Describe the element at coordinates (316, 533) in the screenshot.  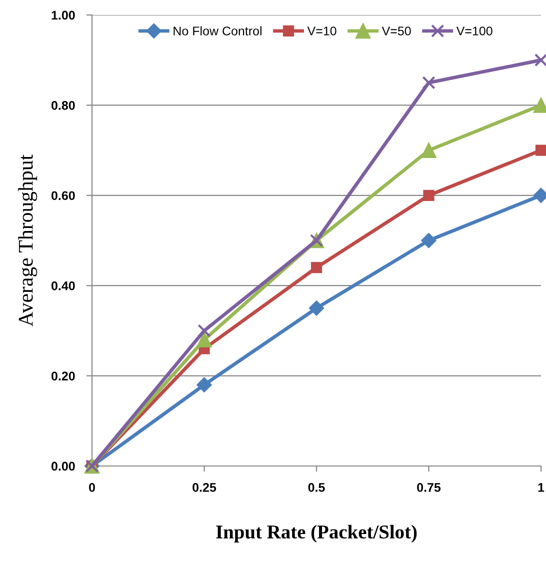
I see `x-axis-title: Input Rate (Packet/Slot)` at that location.